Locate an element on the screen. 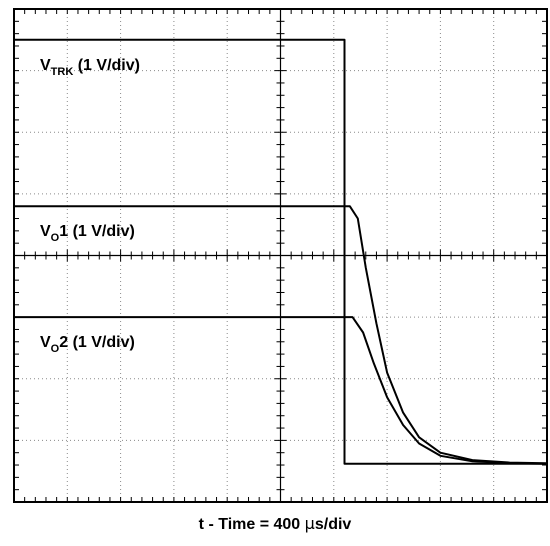  label-vo1: VO1 (1 V/div) is located at coordinates (87, 233).